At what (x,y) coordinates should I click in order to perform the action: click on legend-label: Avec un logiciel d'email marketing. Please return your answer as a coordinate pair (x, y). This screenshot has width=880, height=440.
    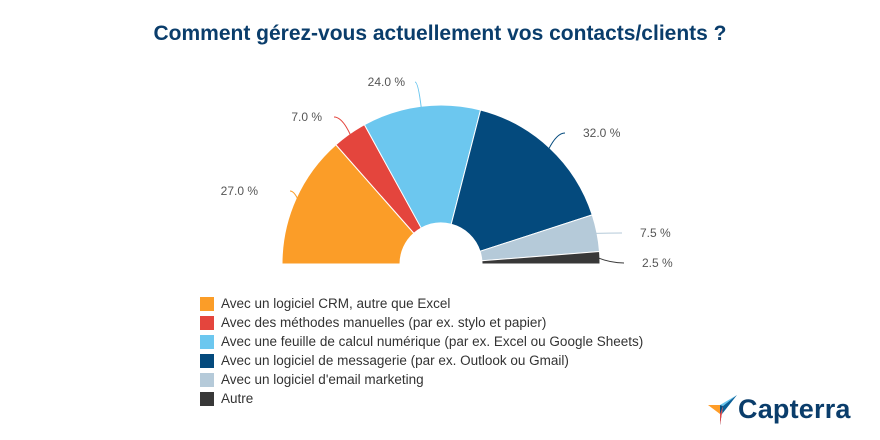
    Looking at the image, I should click on (322, 379).